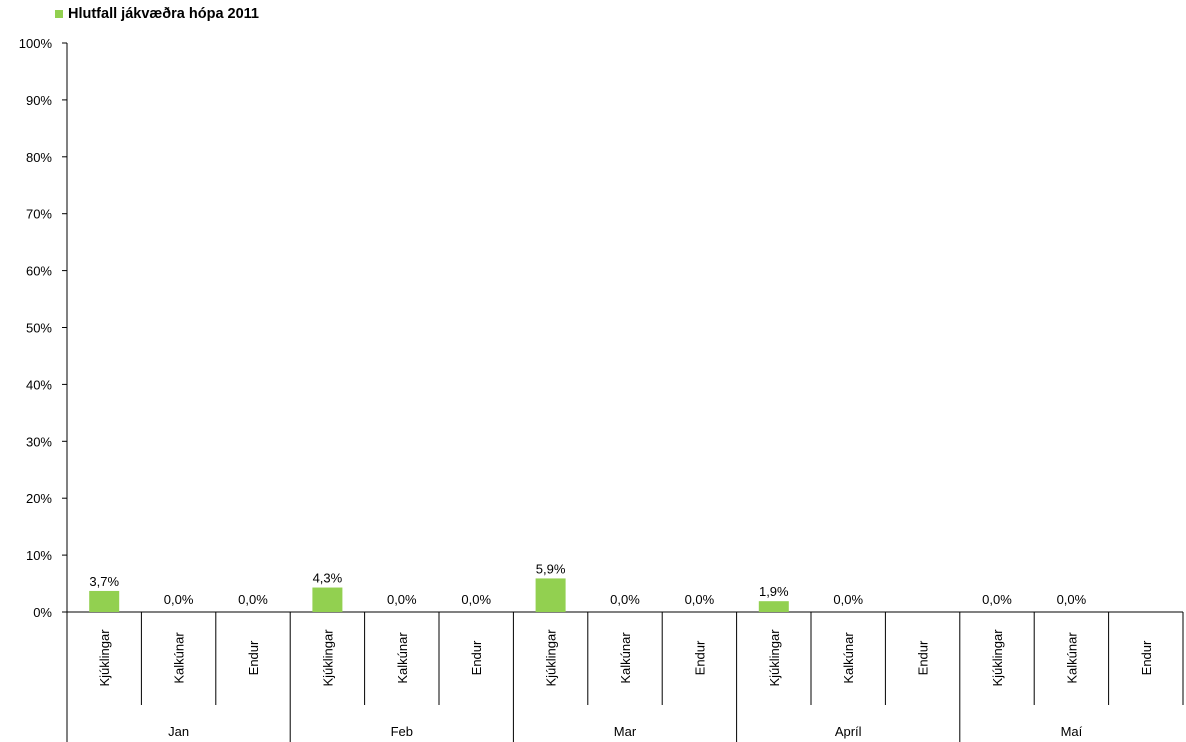  Describe the element at coordinates (402, 731) in the screenshot. I see `group-label: Feb` at that location.